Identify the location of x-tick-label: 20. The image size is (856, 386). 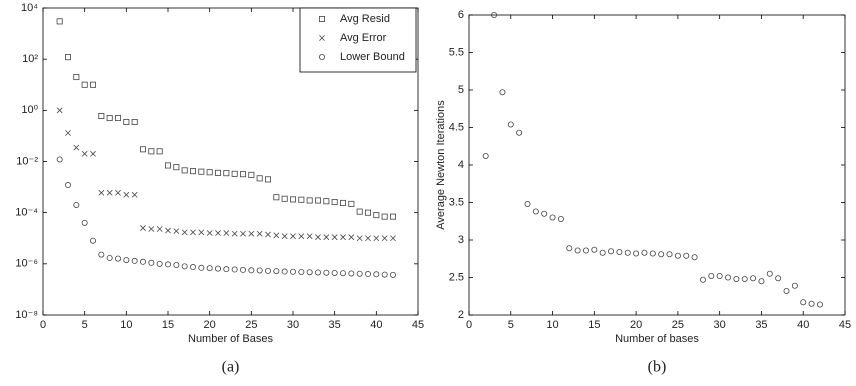
(636, 325).